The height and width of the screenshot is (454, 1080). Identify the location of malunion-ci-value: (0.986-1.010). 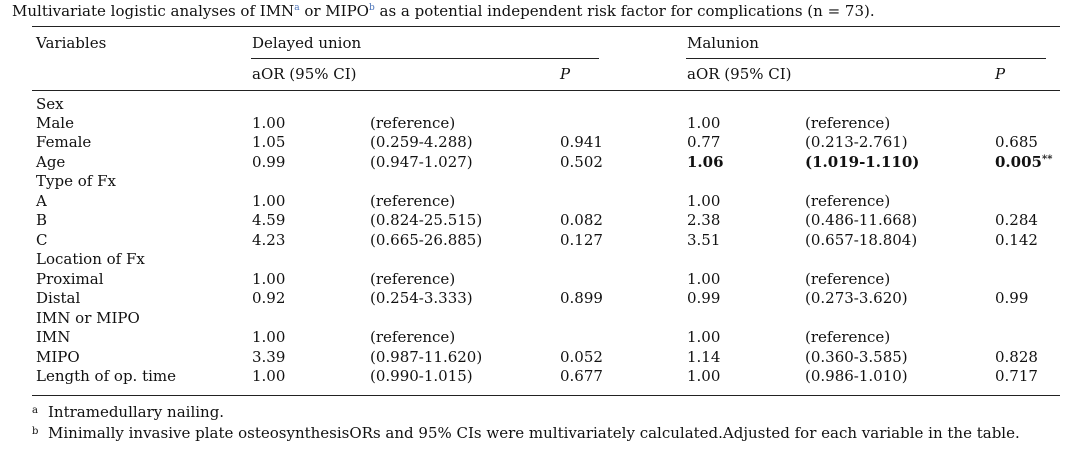
(856, 376).